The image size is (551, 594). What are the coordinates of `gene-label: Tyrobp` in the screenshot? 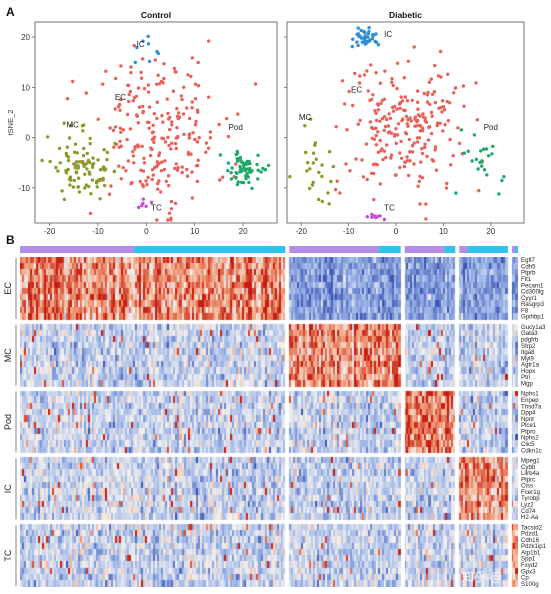 It's located at (530, 498).